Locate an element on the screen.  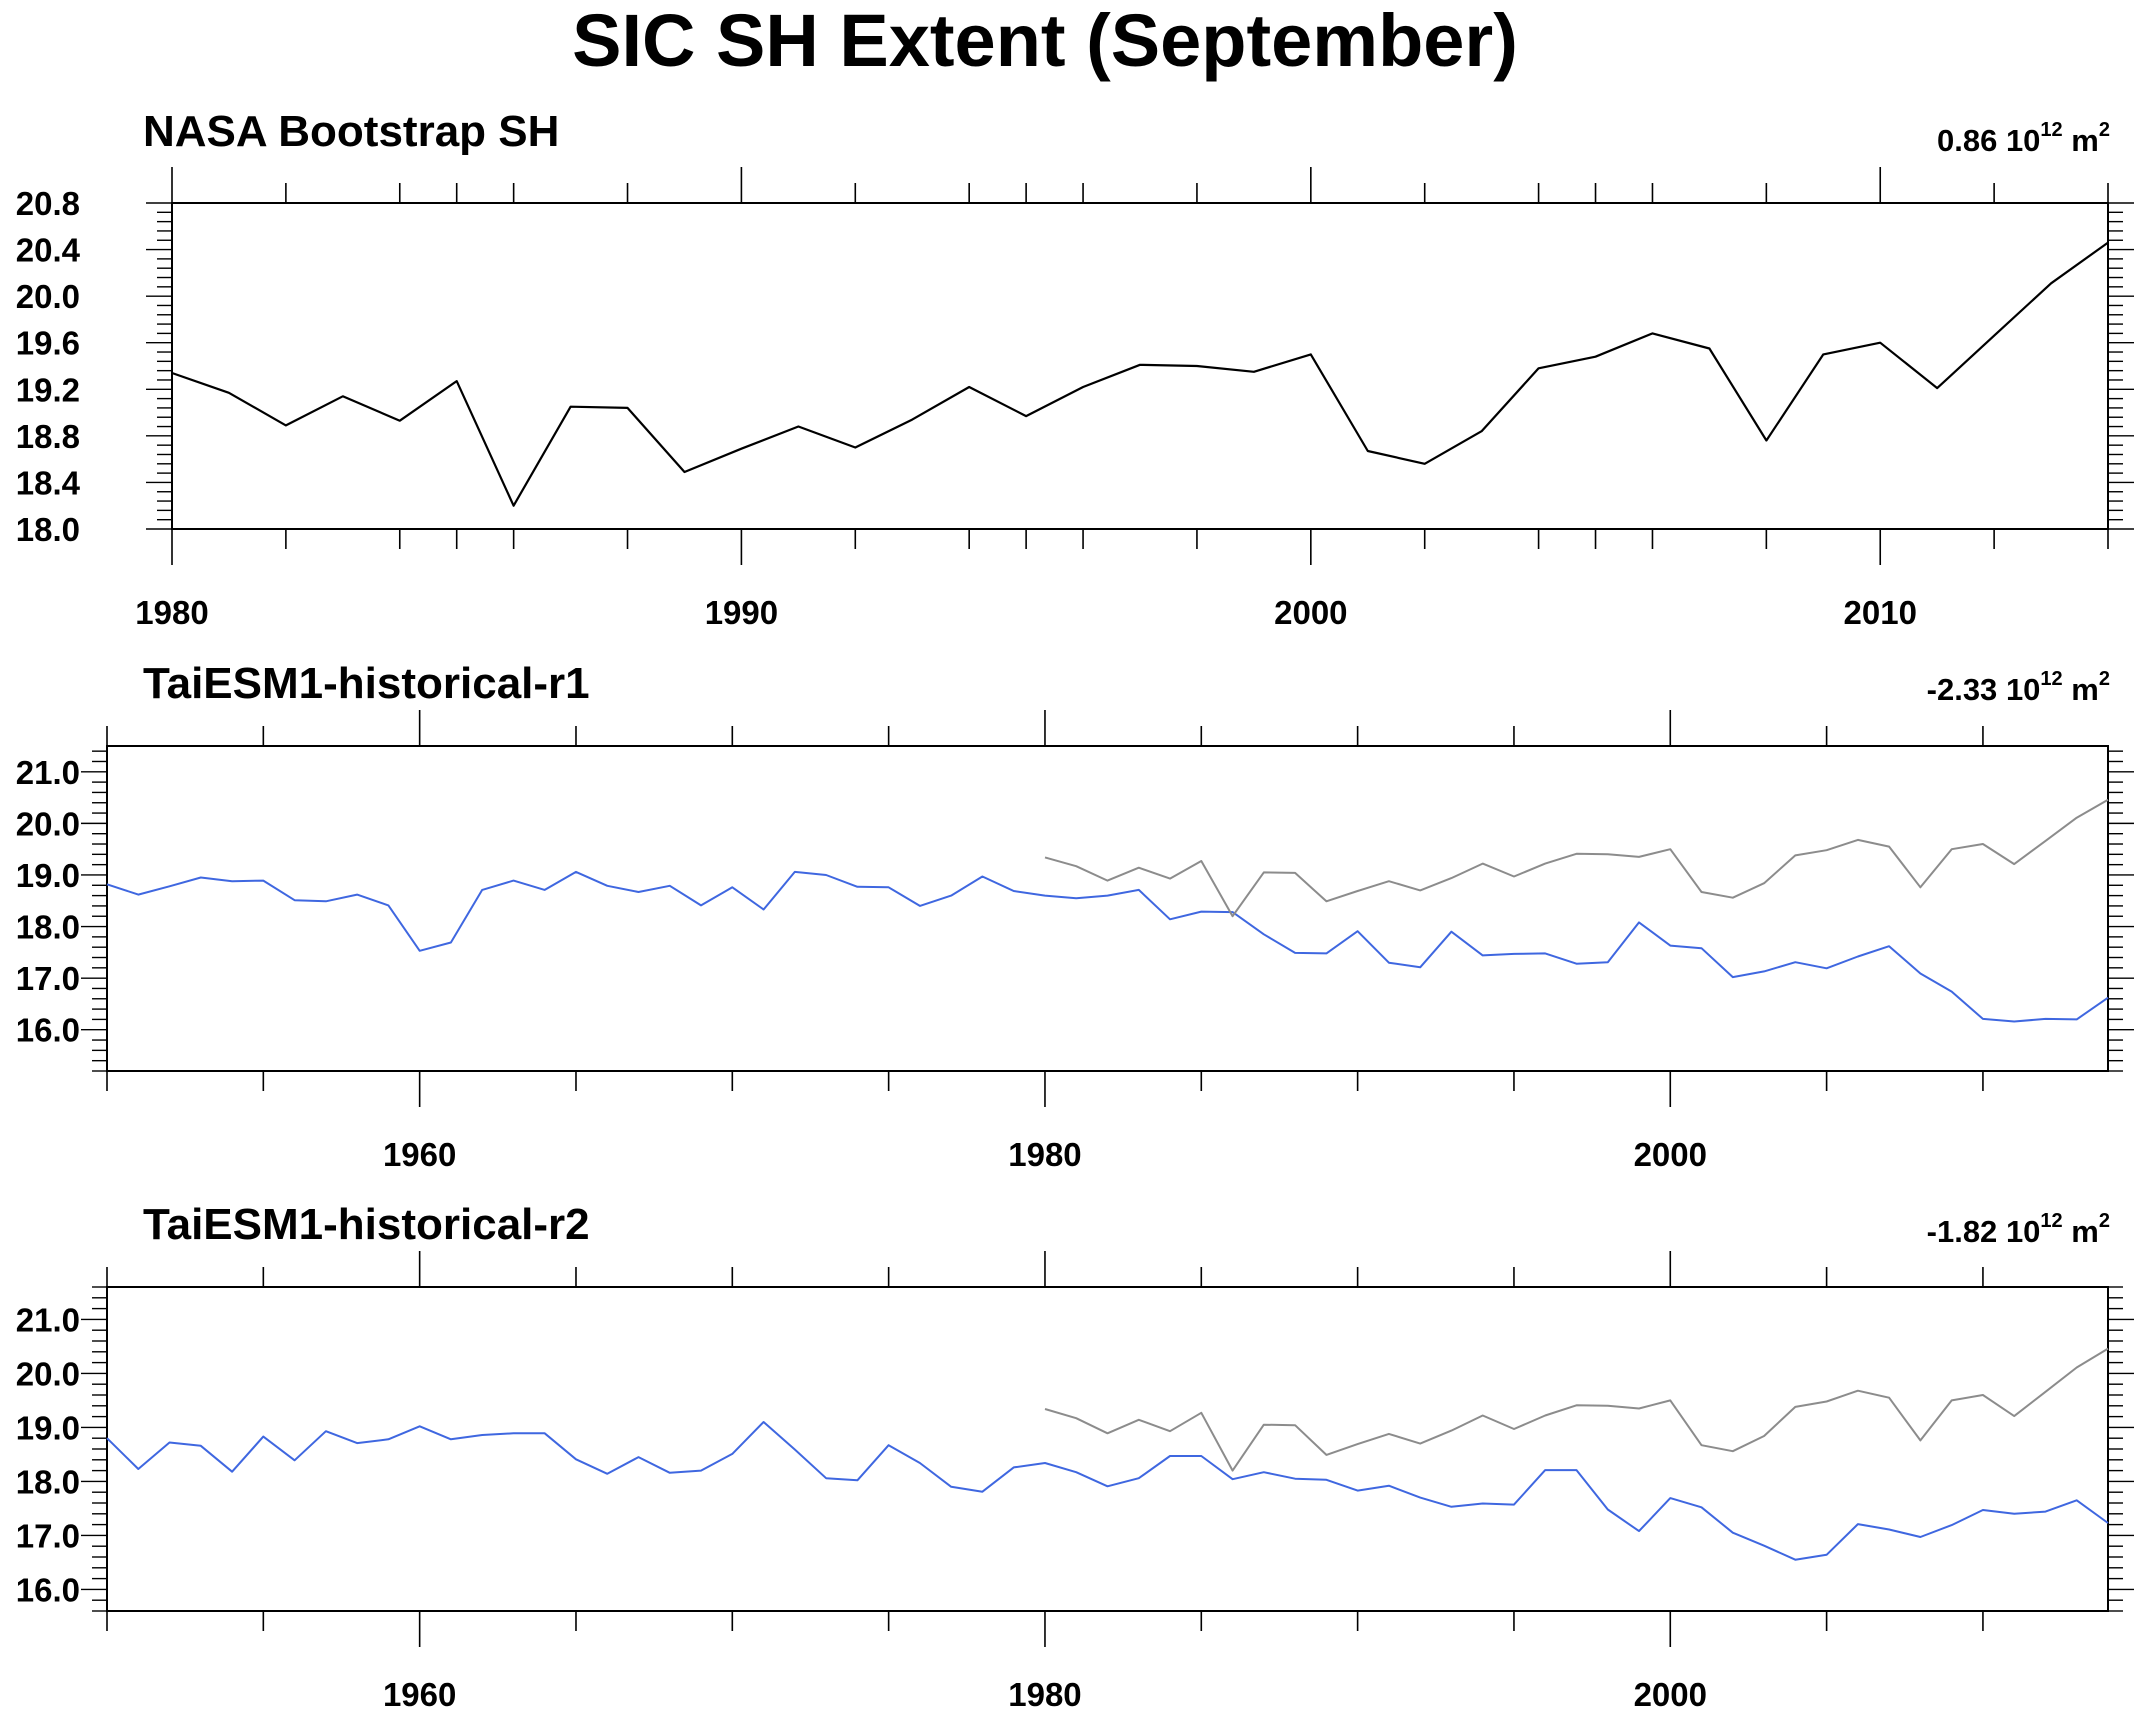
x-tick-label: 2010 is located at coordinates (1880, 612).